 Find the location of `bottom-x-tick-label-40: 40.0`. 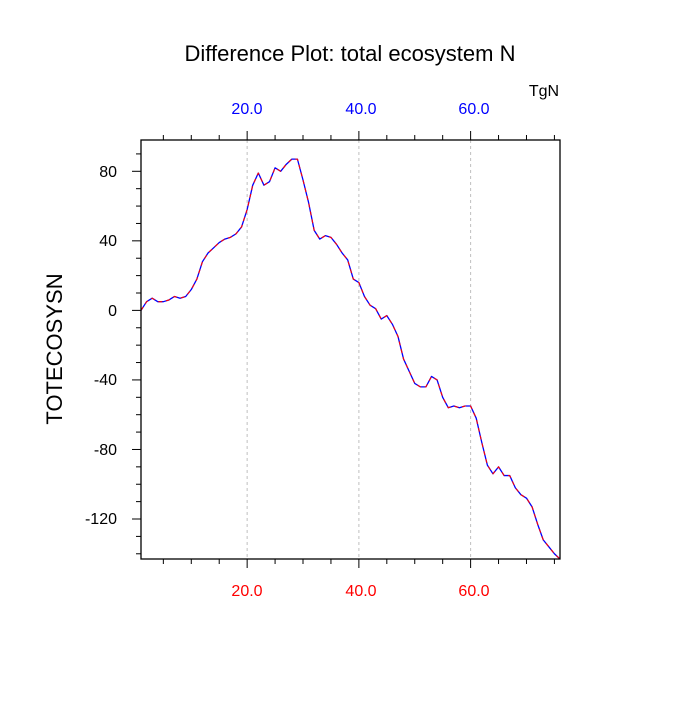

bottom-x-tick-label-40: 40.0 is located at coordinates (360, 591).